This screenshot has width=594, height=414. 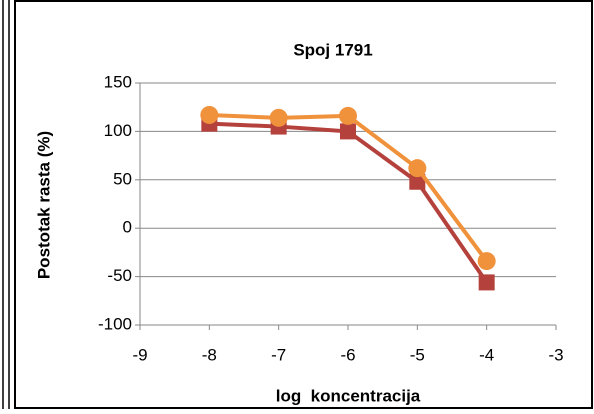 What do you see at coordinates (122, 178) in the screenshot?
I see `y-tick-label: 50` at bounding box center [122, 178].